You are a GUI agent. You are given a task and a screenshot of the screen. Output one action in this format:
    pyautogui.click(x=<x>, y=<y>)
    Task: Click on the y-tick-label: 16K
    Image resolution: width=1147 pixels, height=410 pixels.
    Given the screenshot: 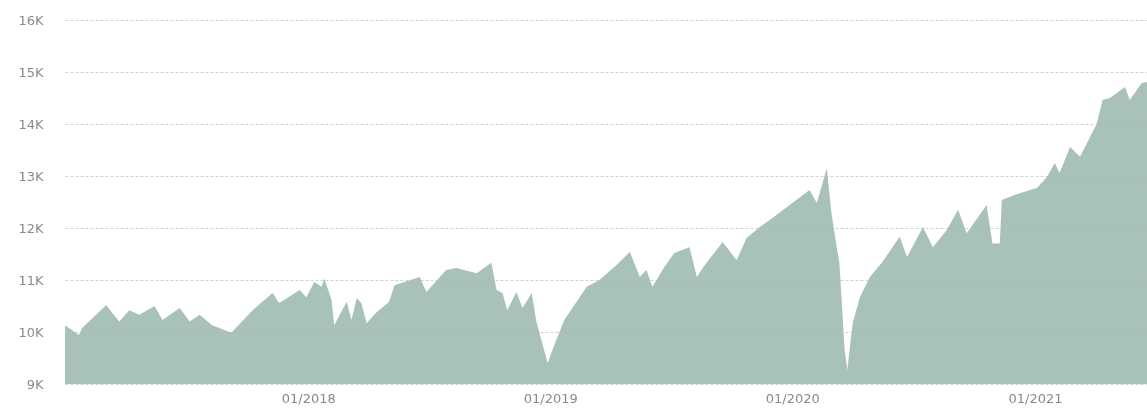 What is the action you would take?
    pyautogui.click(x=31, y=20)
    